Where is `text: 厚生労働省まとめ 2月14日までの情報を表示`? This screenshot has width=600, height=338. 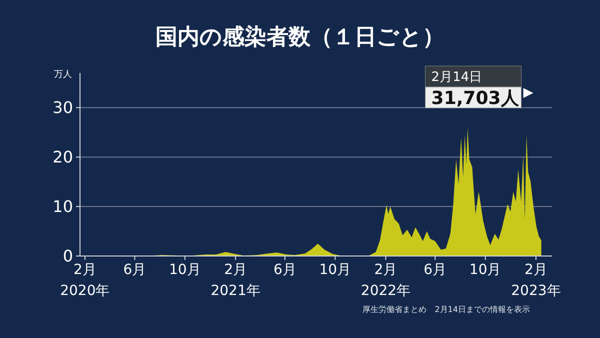 text: 厚生労働省まとめ 2月14日までの情報を表示 is located at coordinates (446, 309).